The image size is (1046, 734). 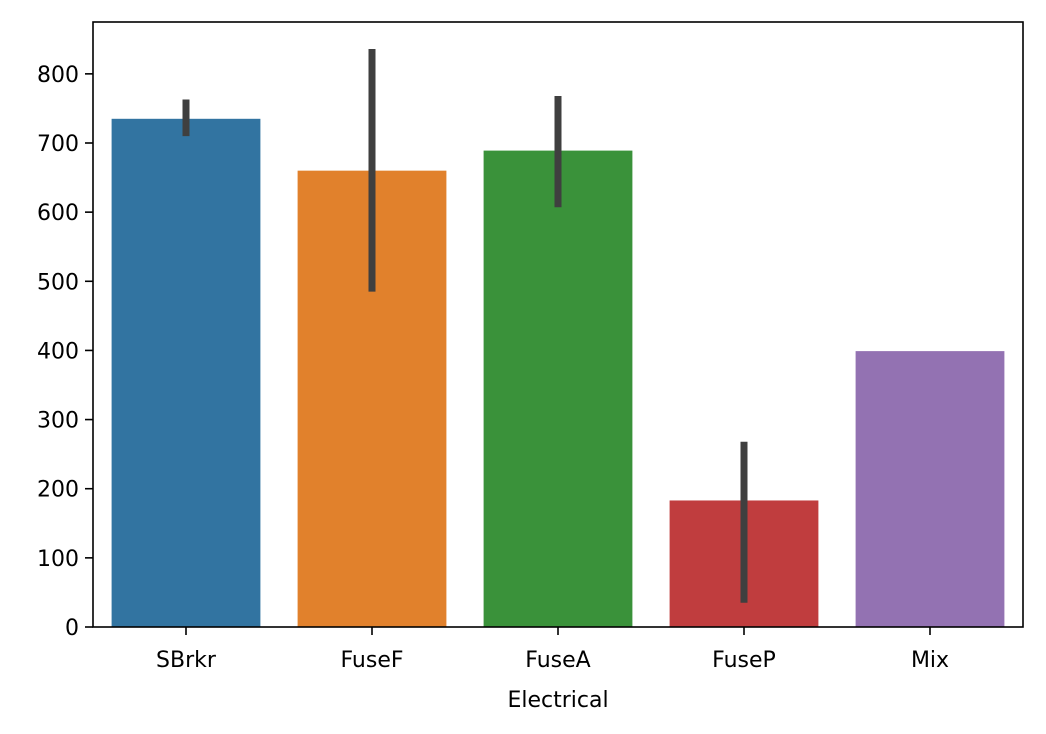 I want to click on y-tick-label: 800, so click(x=58, y=75).